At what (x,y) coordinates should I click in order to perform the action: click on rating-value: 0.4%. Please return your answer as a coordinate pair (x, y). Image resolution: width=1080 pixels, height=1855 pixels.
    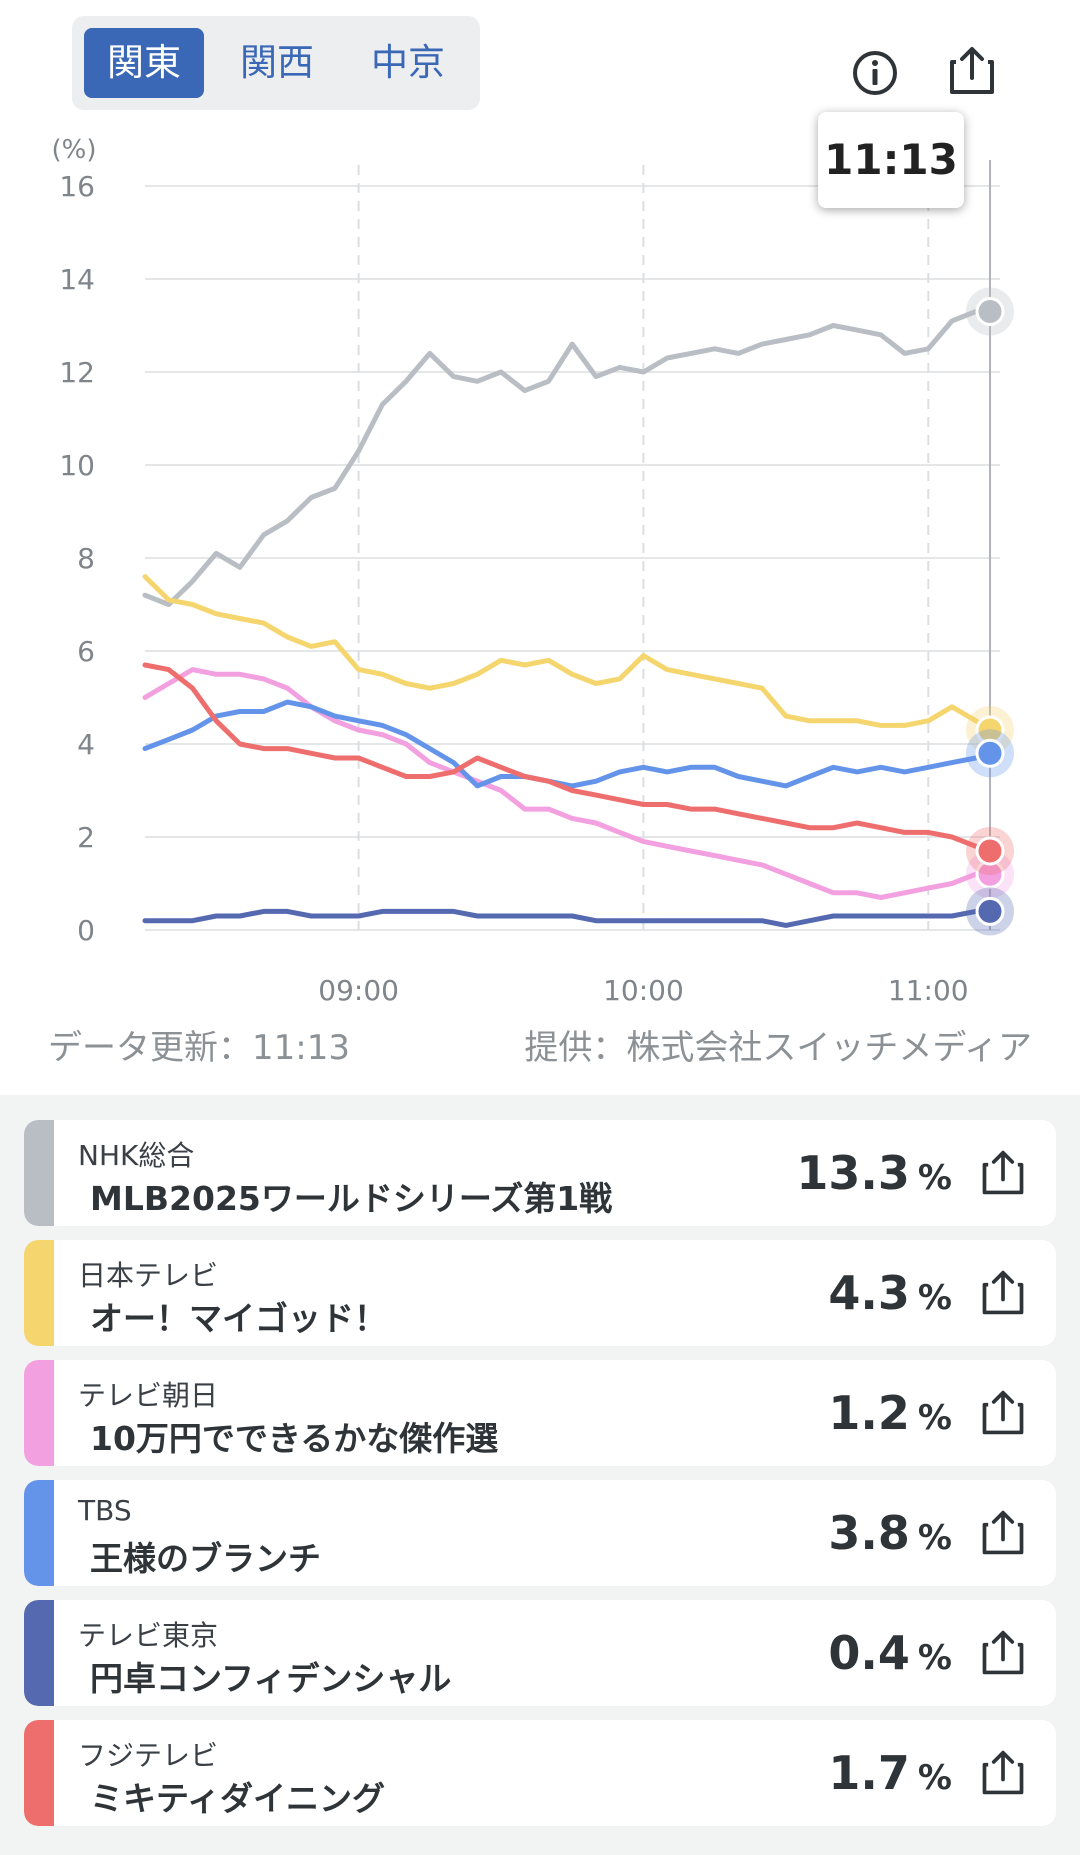
    Looking at the image, I should click on (890, 1653).